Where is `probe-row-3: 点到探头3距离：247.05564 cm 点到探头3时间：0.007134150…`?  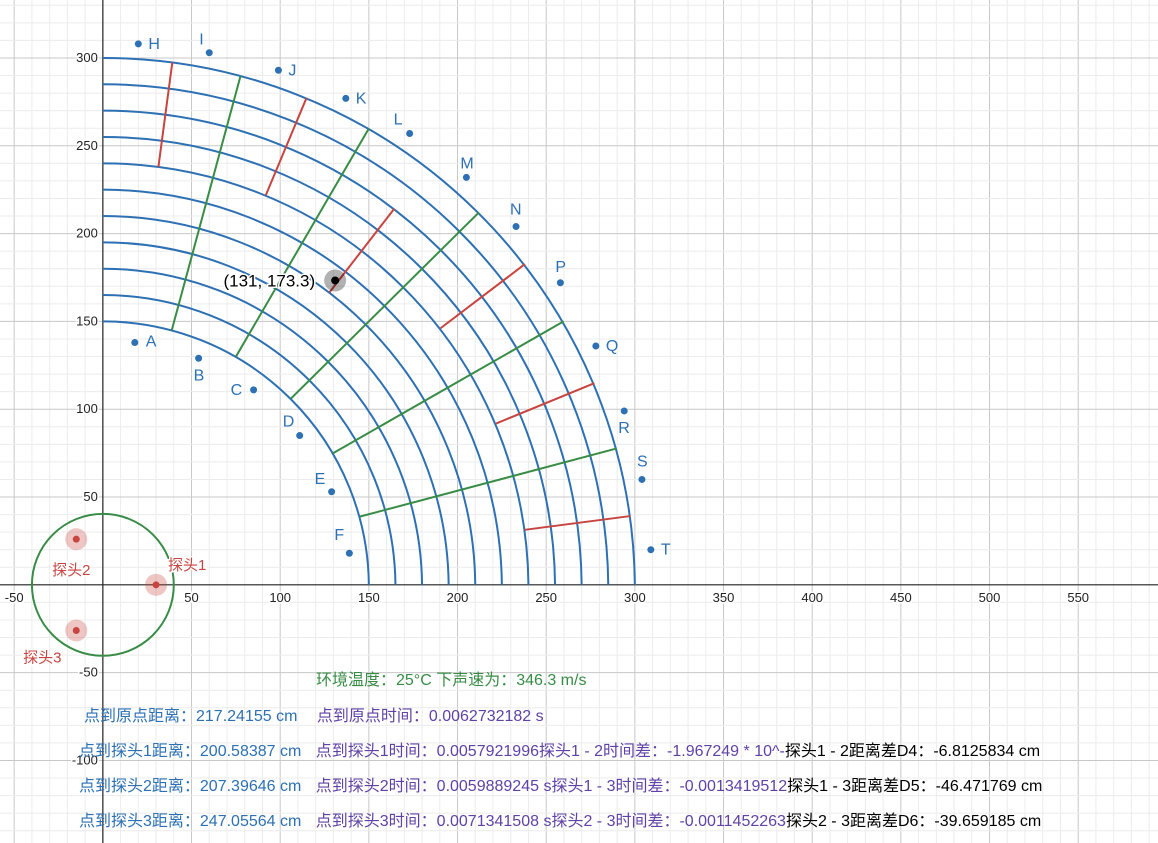 probe-row-3: 点到探头3距离：247.05564 cm 点到探头3时间：0.007134150… is located at coordinates (560, 819).